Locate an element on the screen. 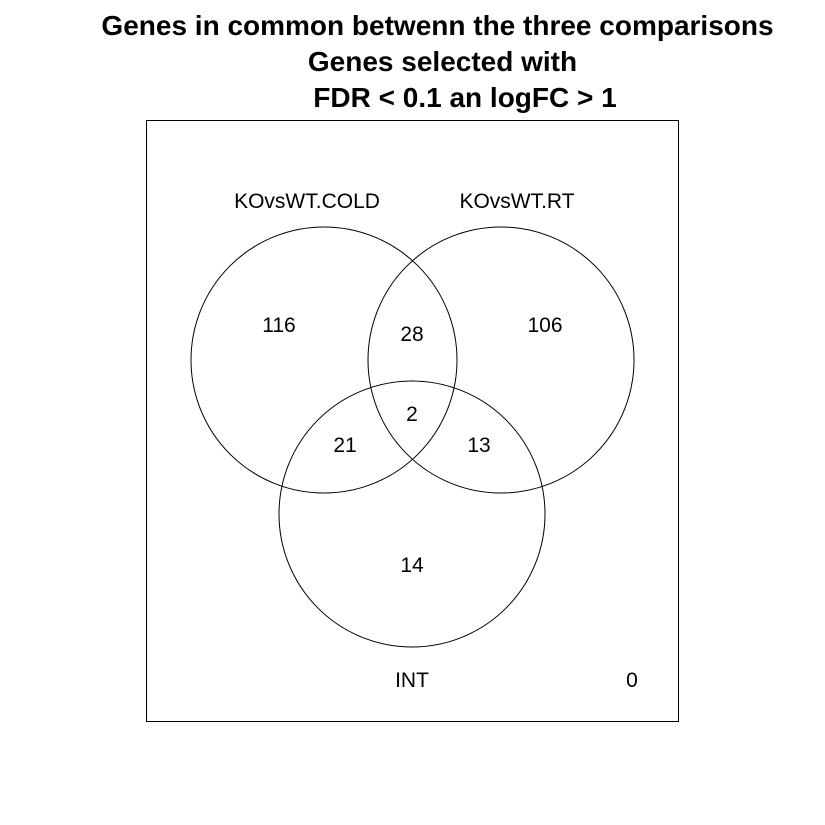  count-only-a: 116 is located at coordinates (278, 325).